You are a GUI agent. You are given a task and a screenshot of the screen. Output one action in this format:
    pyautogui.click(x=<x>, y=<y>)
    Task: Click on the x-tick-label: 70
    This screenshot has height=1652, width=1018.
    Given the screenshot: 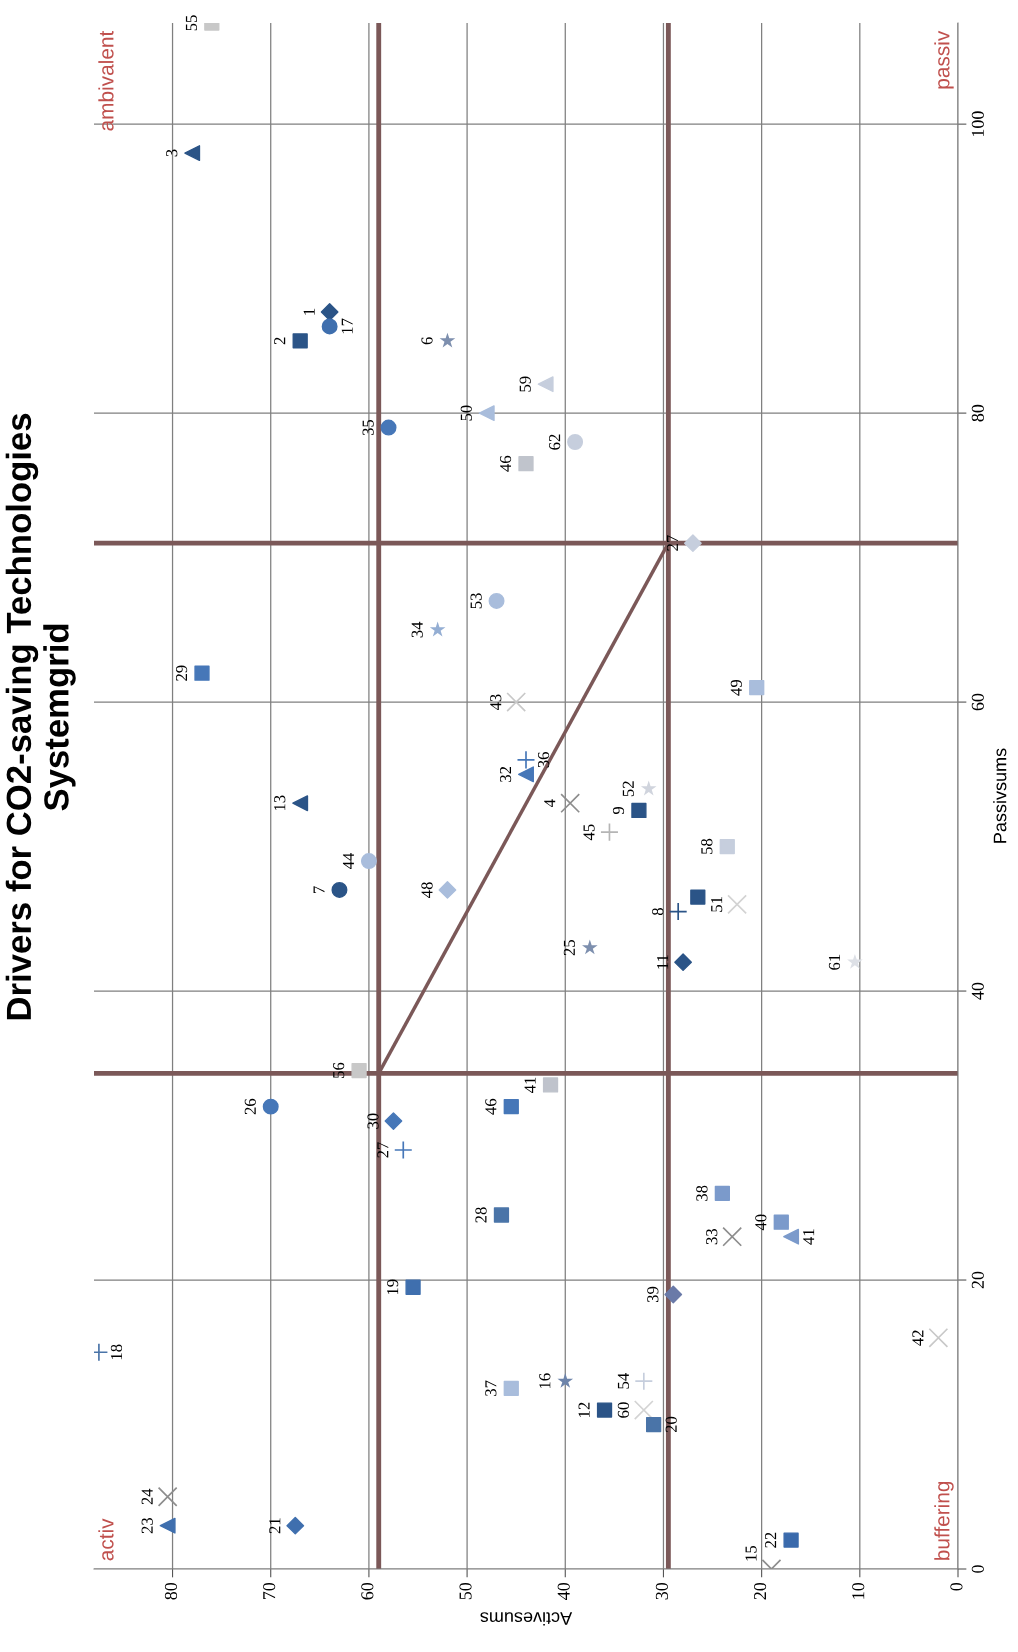 What is the action you would take?
    pyautogui.click(x=269, y=1591)
    